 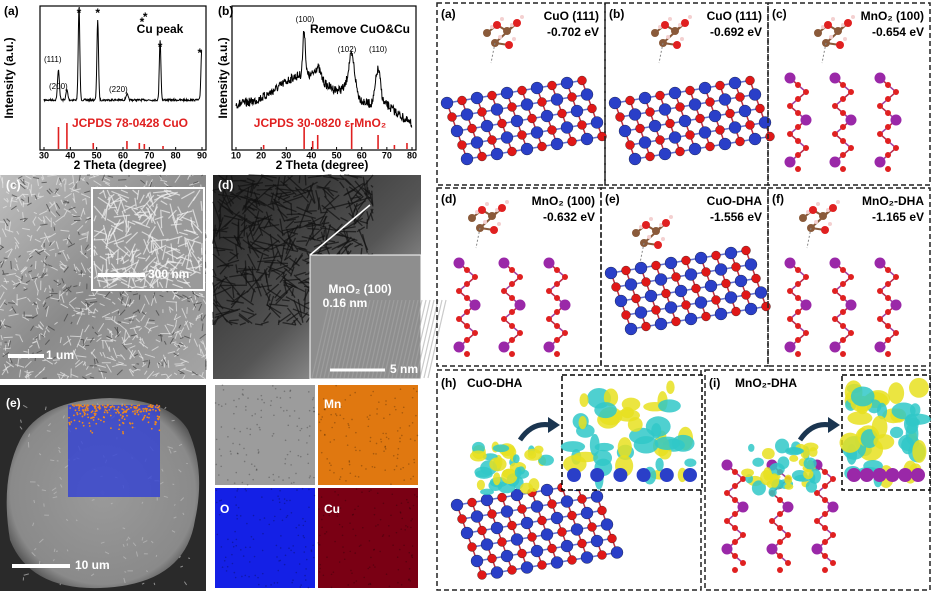 I want to click on system-label: MnO₂-DHA, so click(x=766, y=383).